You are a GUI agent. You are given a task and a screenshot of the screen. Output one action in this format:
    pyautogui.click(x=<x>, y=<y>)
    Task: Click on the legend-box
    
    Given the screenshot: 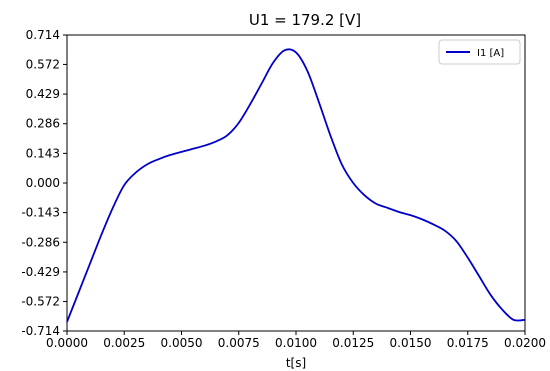 What is the action you would take?
    pyautogui.click(x=479, y=52)
    